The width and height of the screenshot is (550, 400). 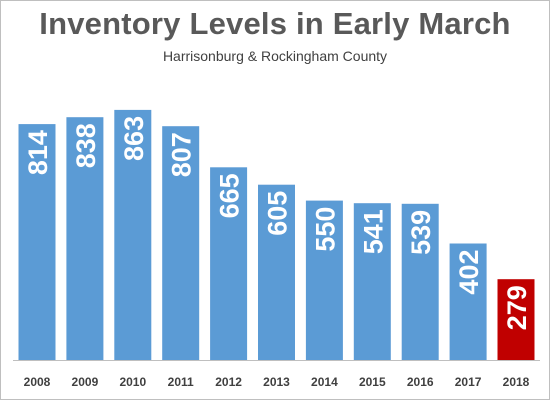 I want to click on bar-2008, so click(x=37, y=242).